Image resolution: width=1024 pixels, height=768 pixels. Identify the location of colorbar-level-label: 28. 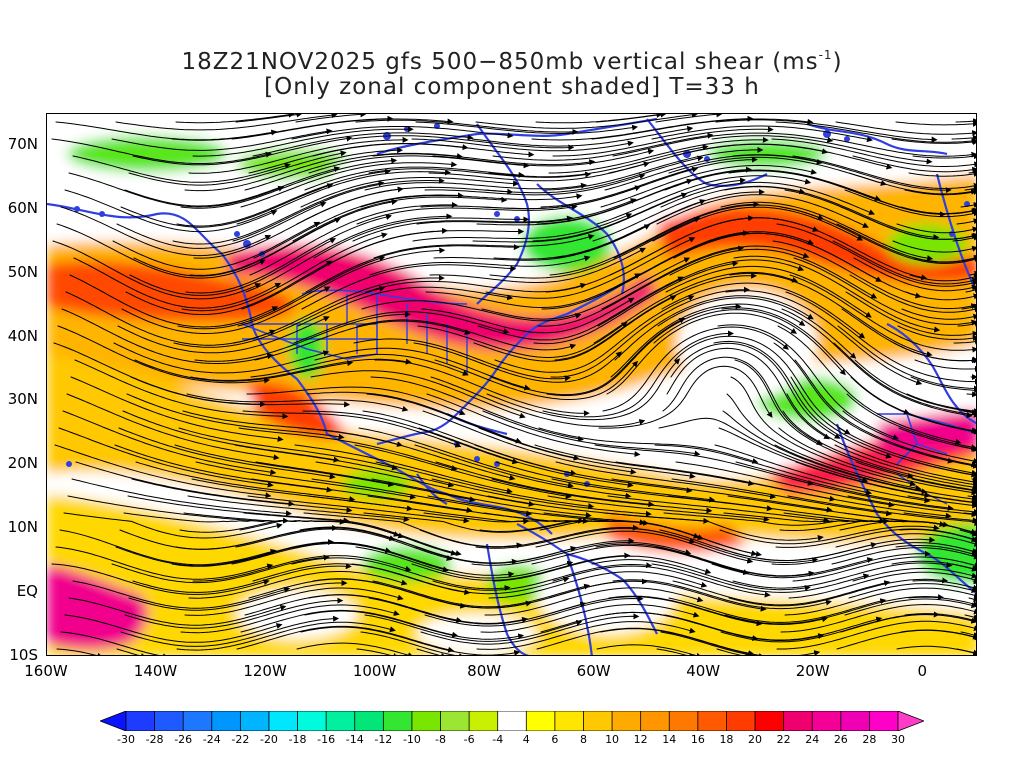
(869, 739).